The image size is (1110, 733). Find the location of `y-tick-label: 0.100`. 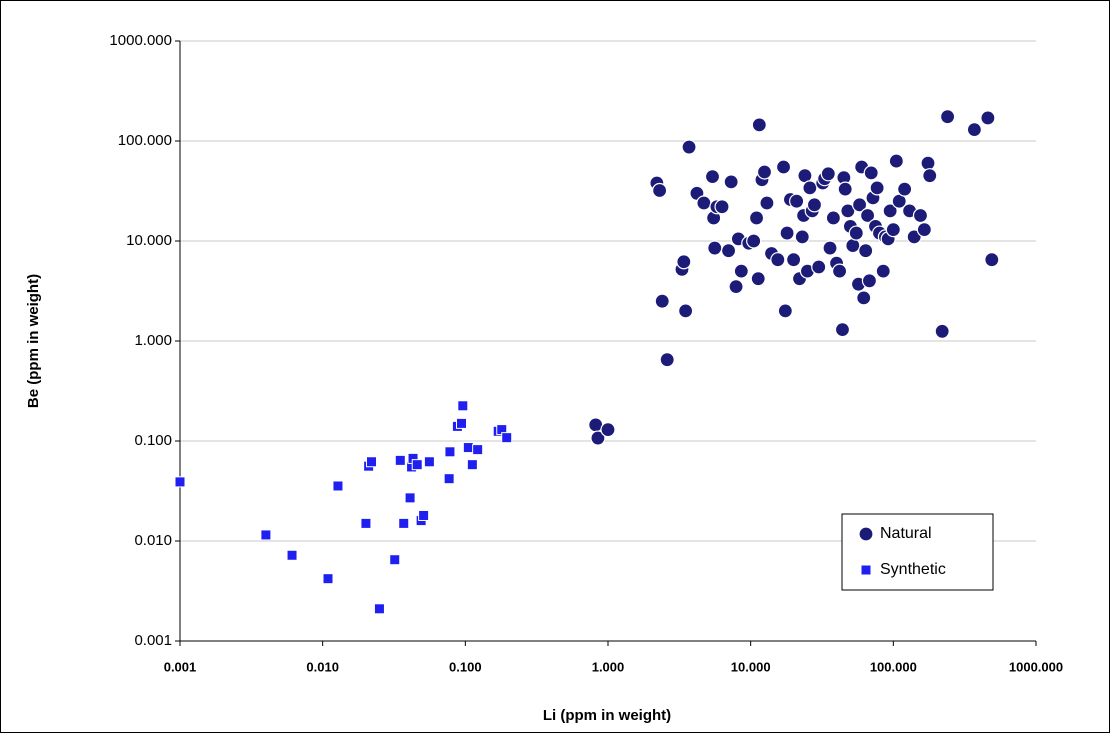

y-tick-label: 0.100 is located at coordinates (153, 440).